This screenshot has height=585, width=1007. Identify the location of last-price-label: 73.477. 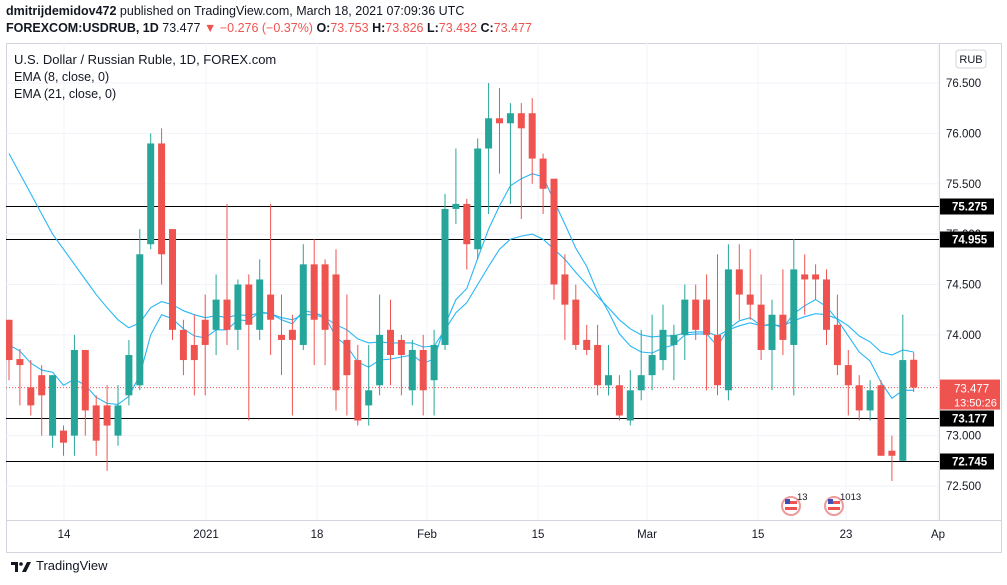
(971, 390).